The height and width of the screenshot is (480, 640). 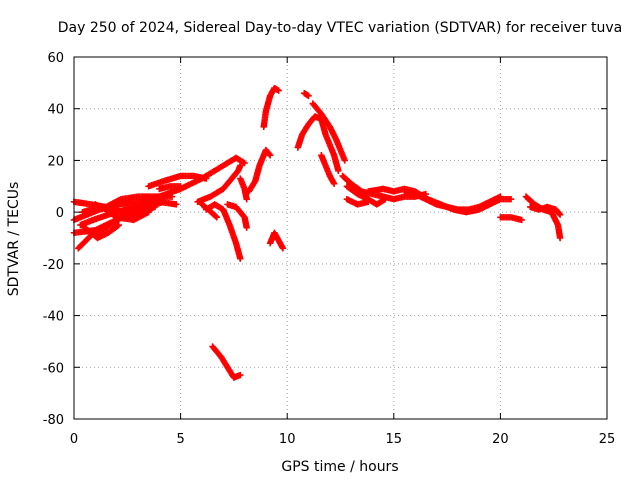 What do you see at coordinates (74, 439) in the screenshot?
I see `x-tick-label: 0` at bounding box center [74, 439].